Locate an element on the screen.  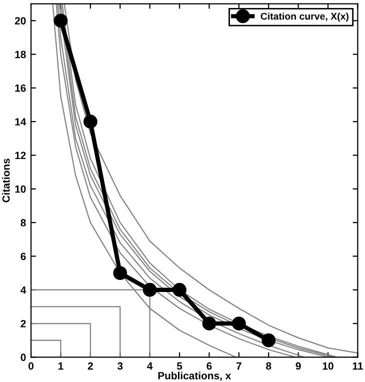
x-tick-label: 6 is located at coordinates (209, 366).